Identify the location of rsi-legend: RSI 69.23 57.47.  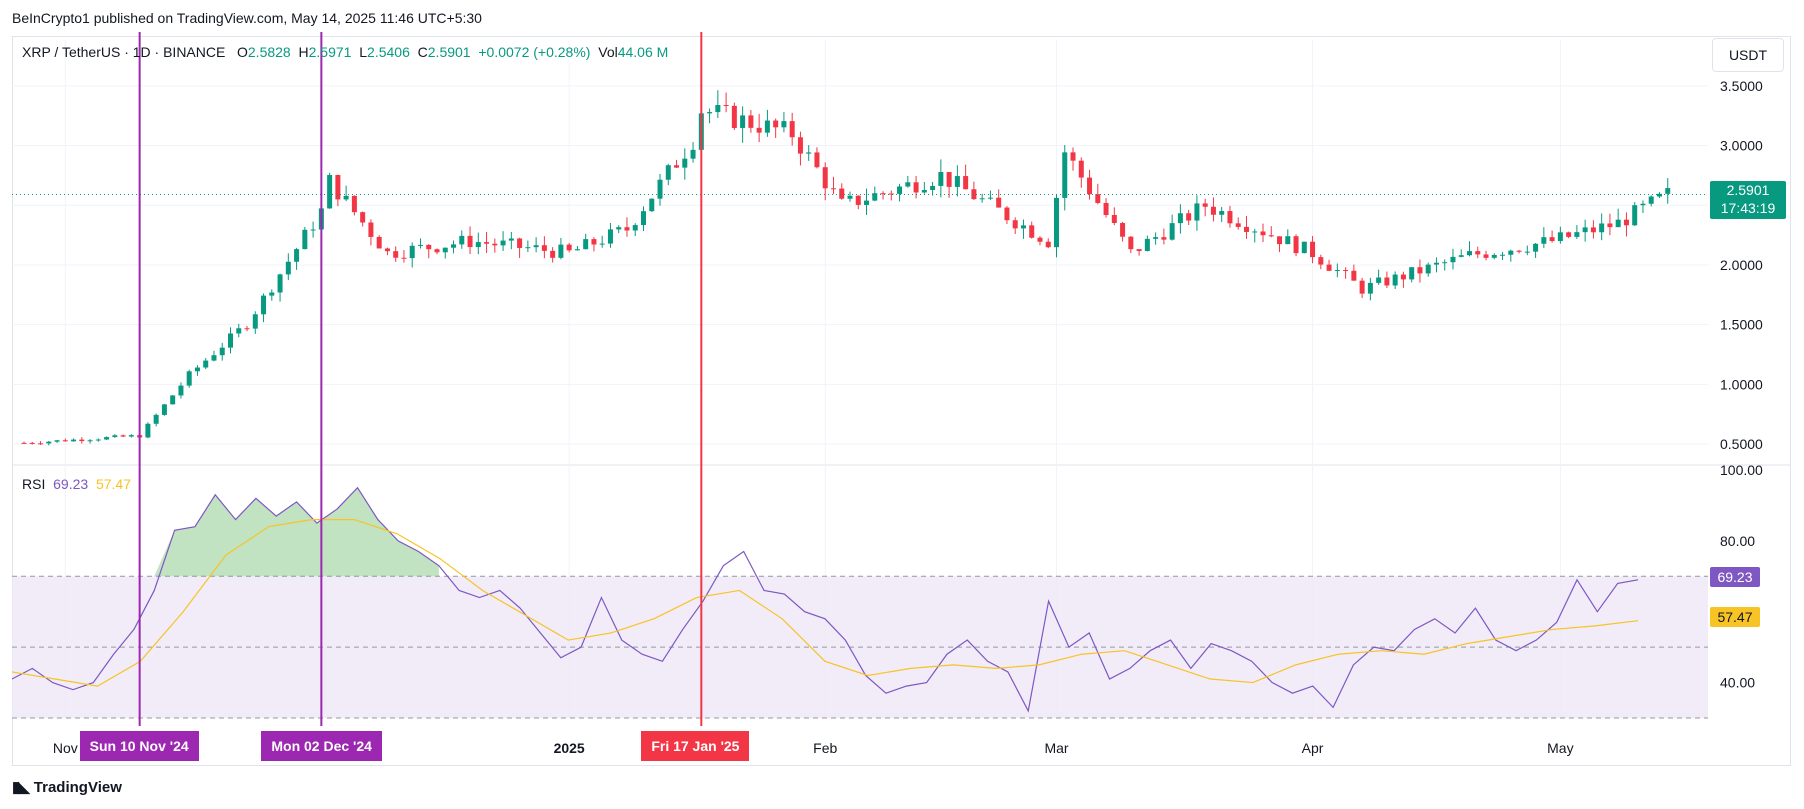
(76, 484).